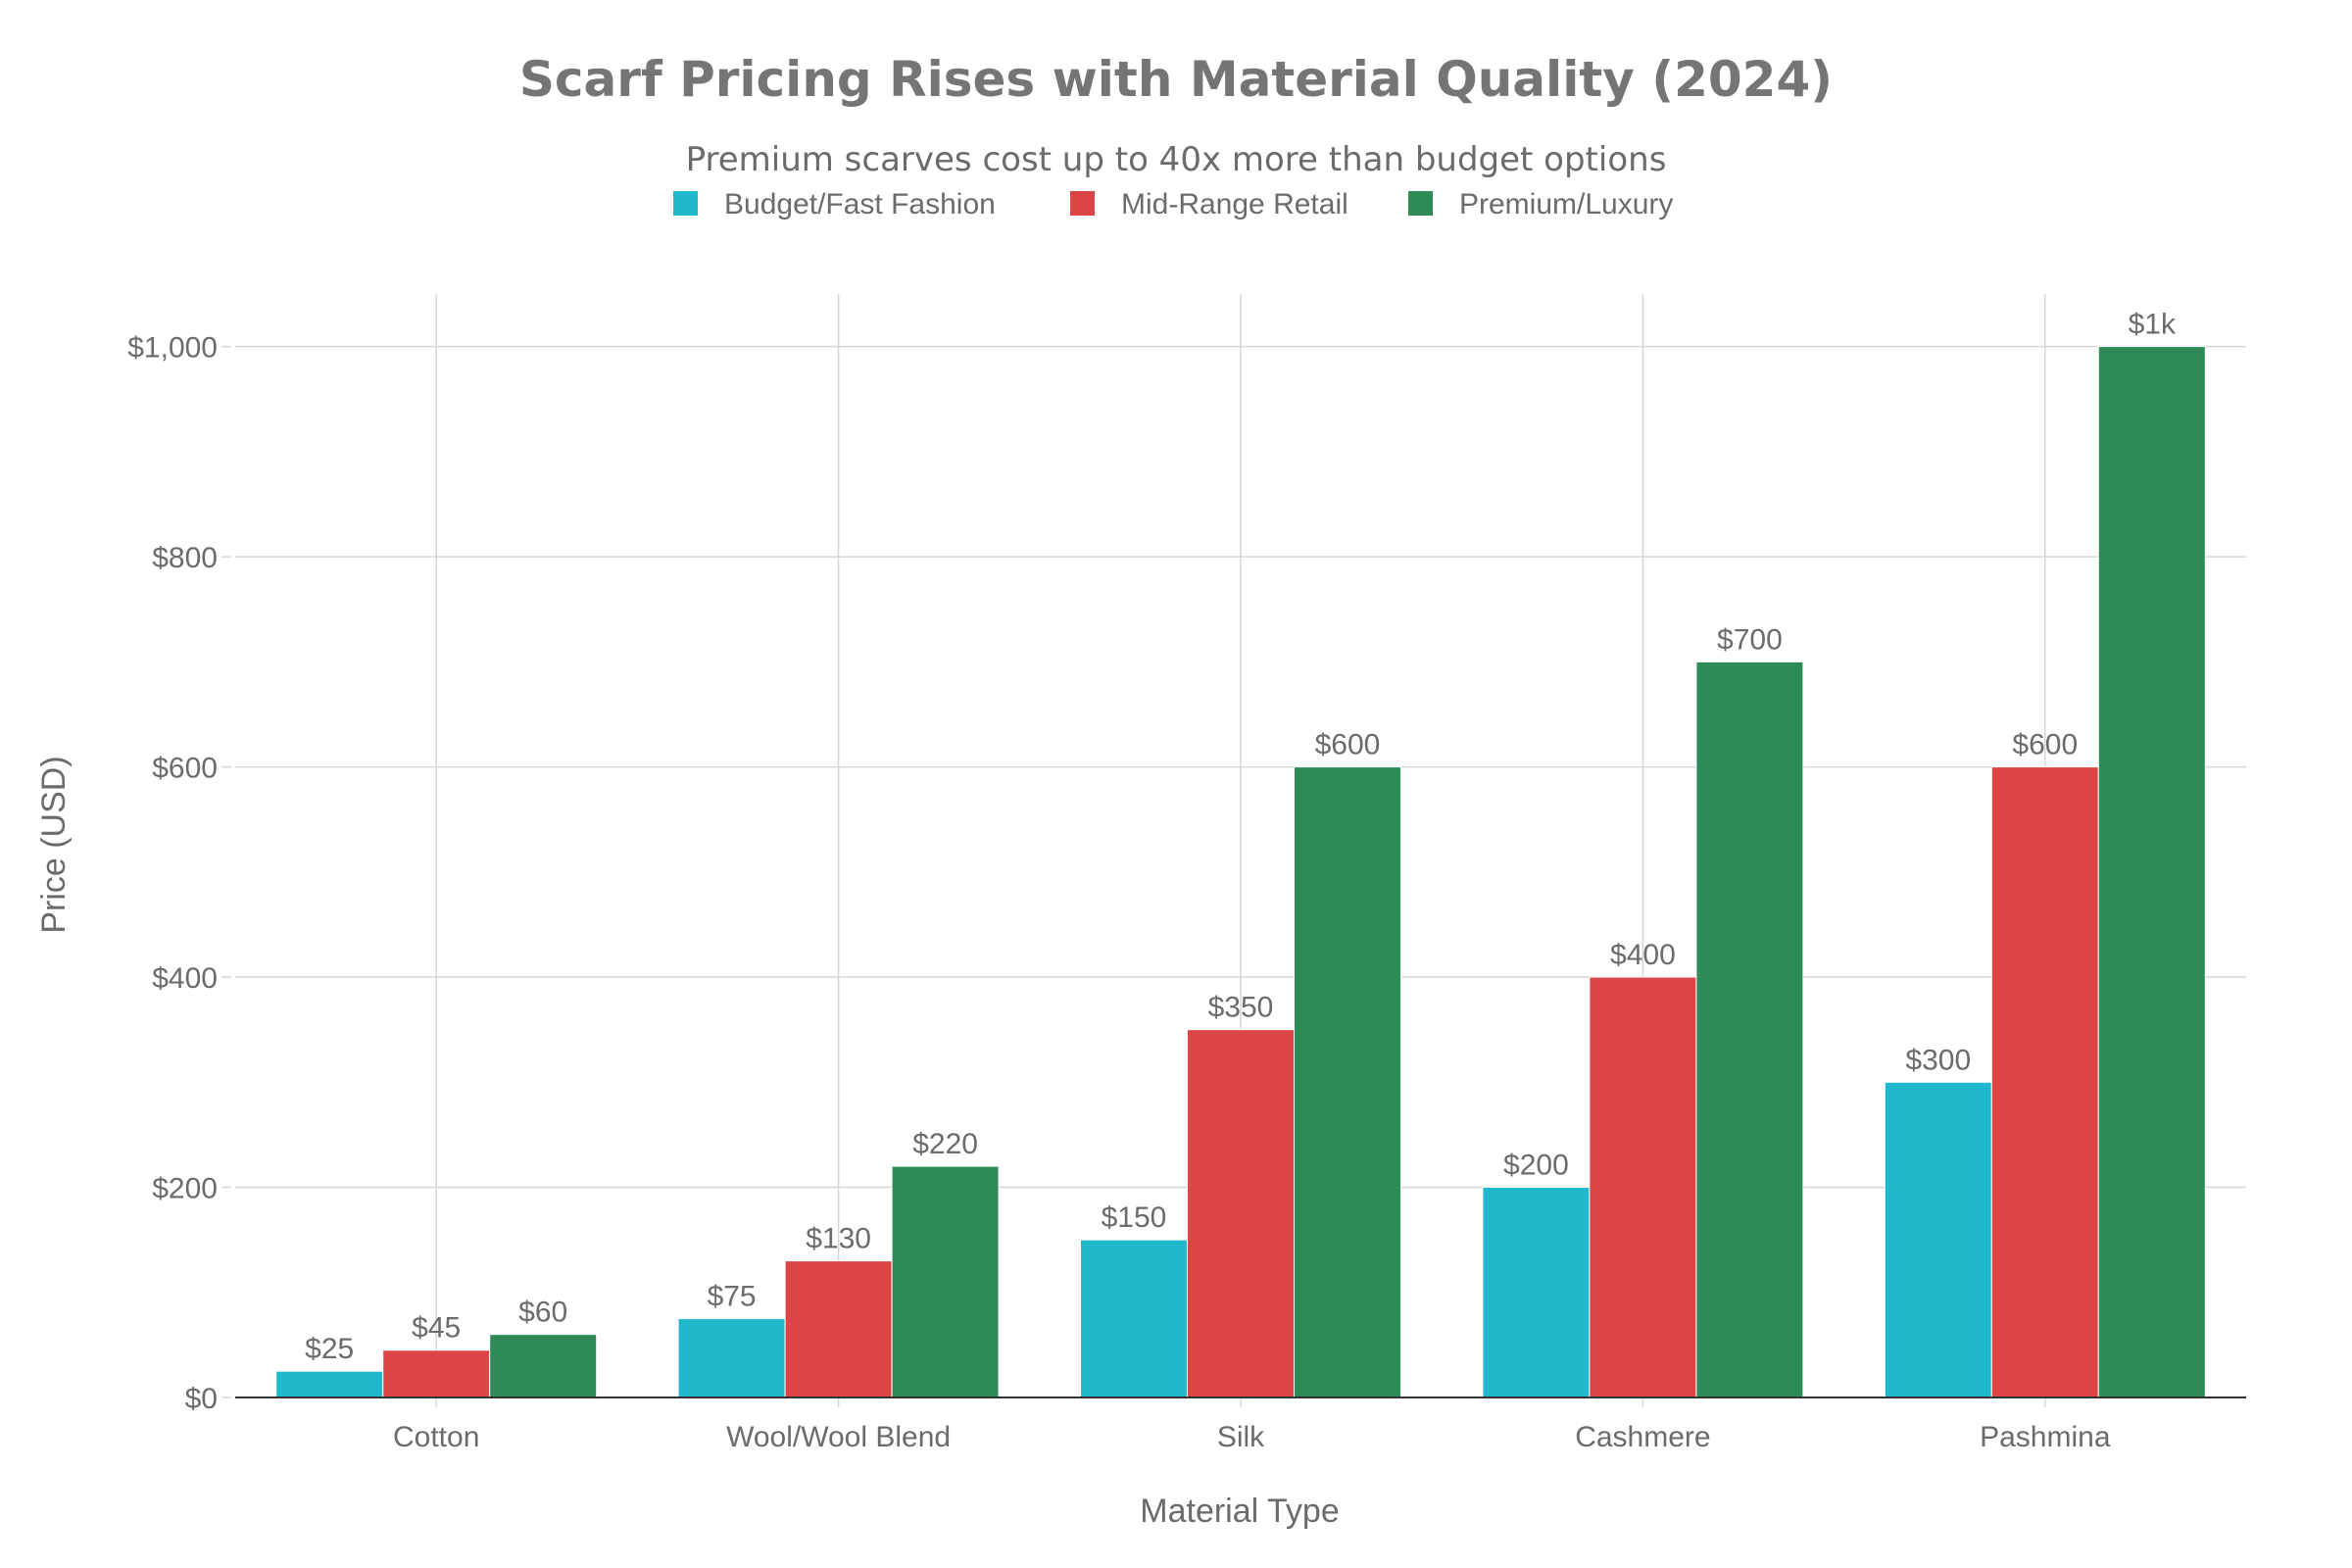 The width and height of the screenshot is (2352, 1568). I want to click on bar-mid-range-retail-wool-wool-blend, so click(838, 1329).